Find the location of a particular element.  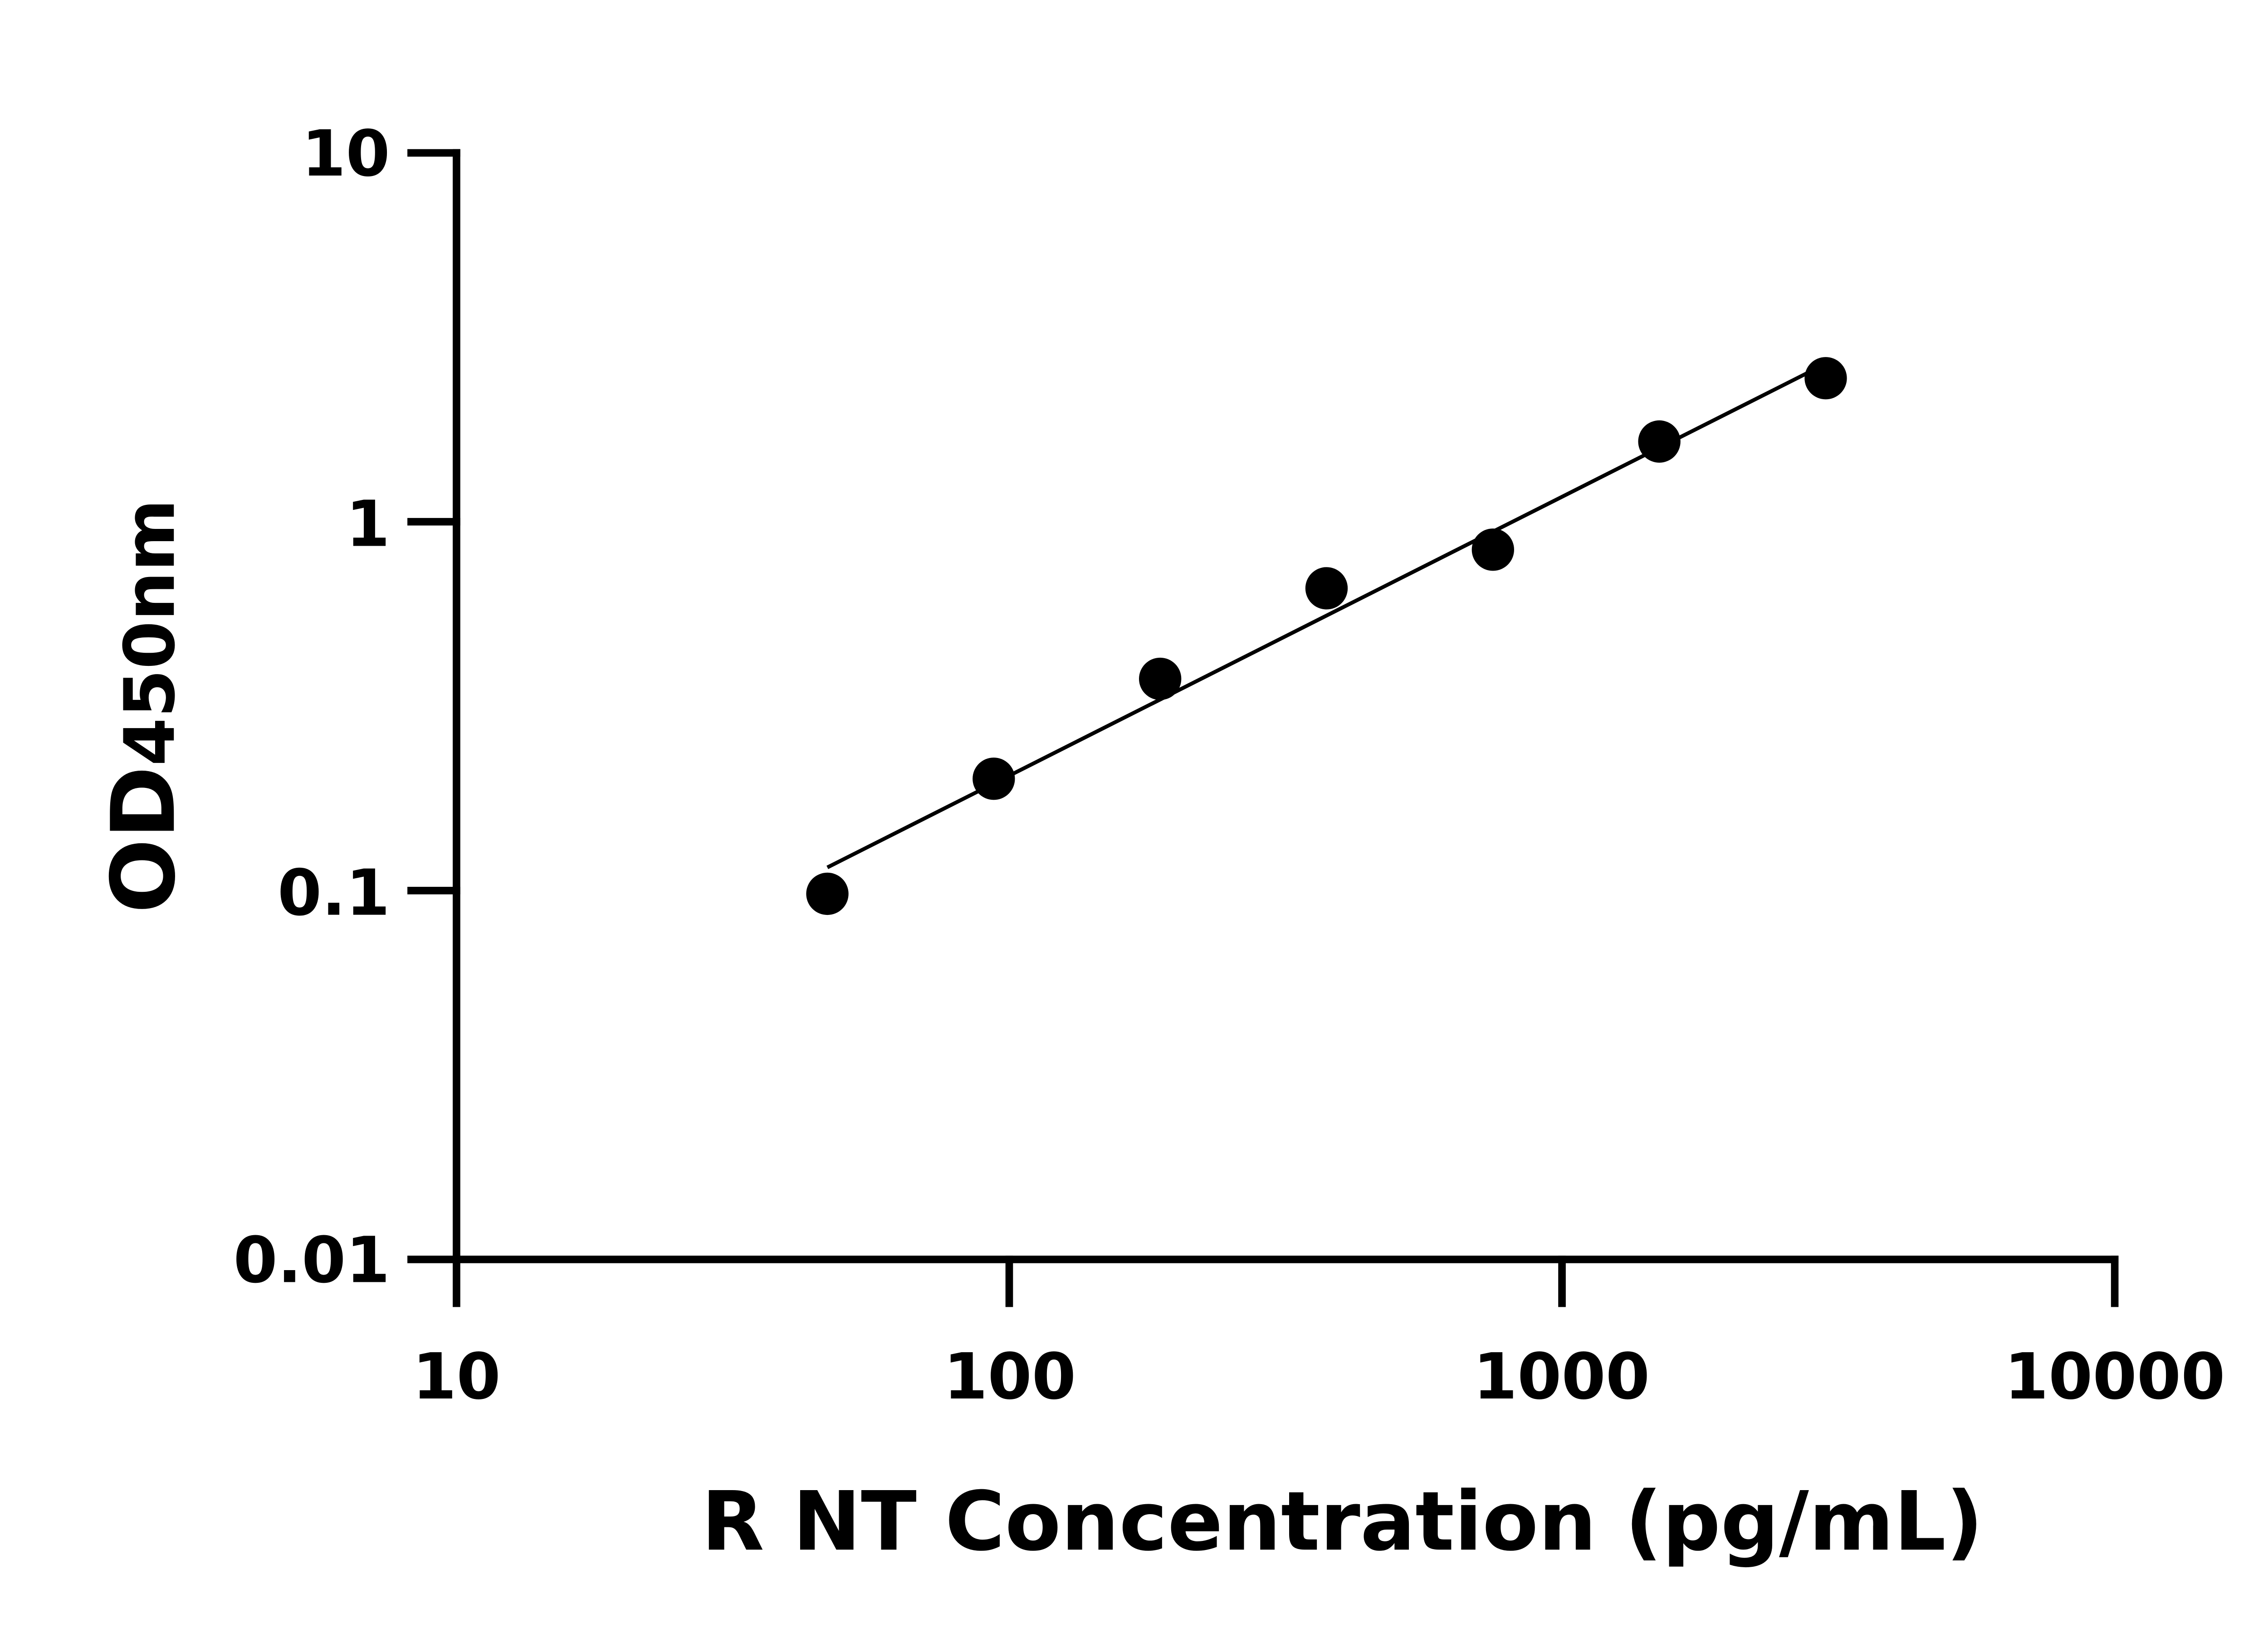

y-tick-label-0.1: 0.1 is located at coordinates (334, 893).